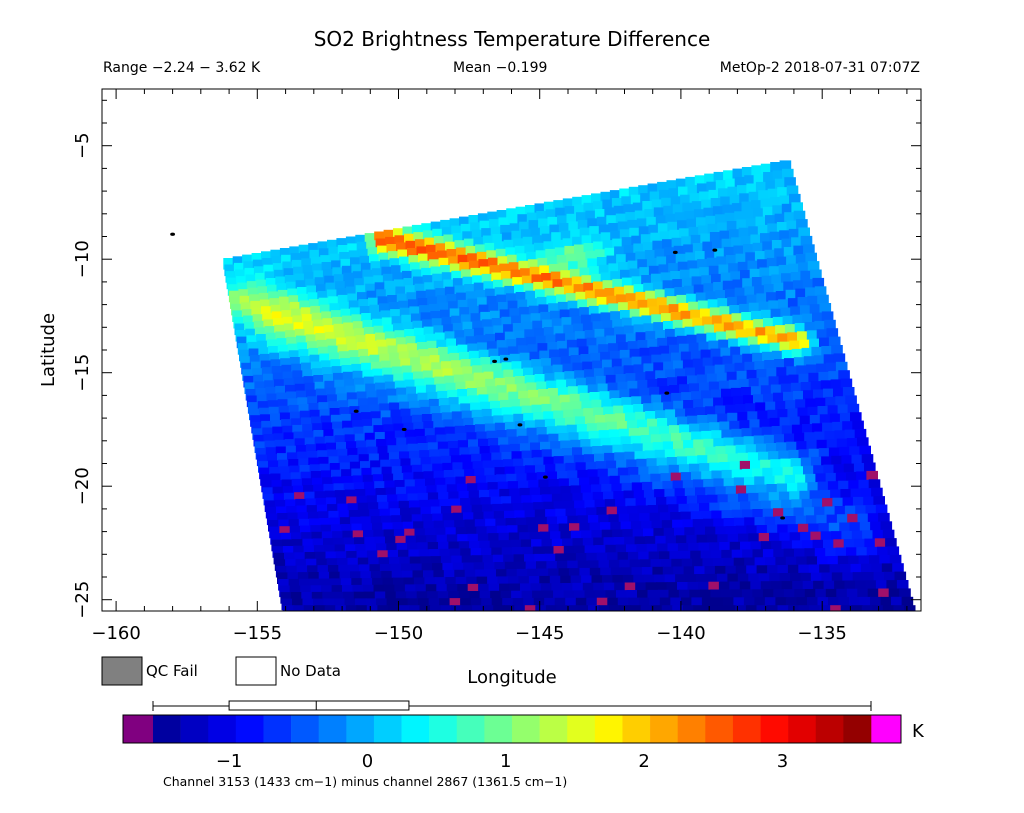  What do you see at coordinates (470, 729) in the screenshot?
I see `colorbar-segment` at bounding box center [470, 729].